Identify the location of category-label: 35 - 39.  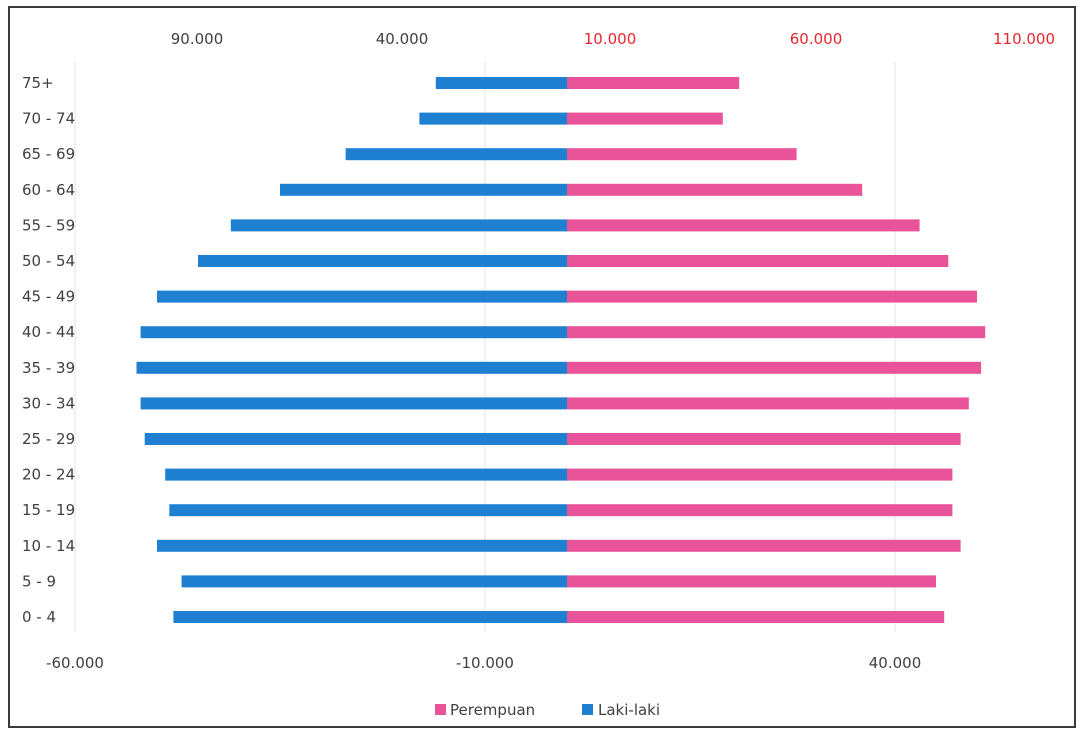
(48, 368).